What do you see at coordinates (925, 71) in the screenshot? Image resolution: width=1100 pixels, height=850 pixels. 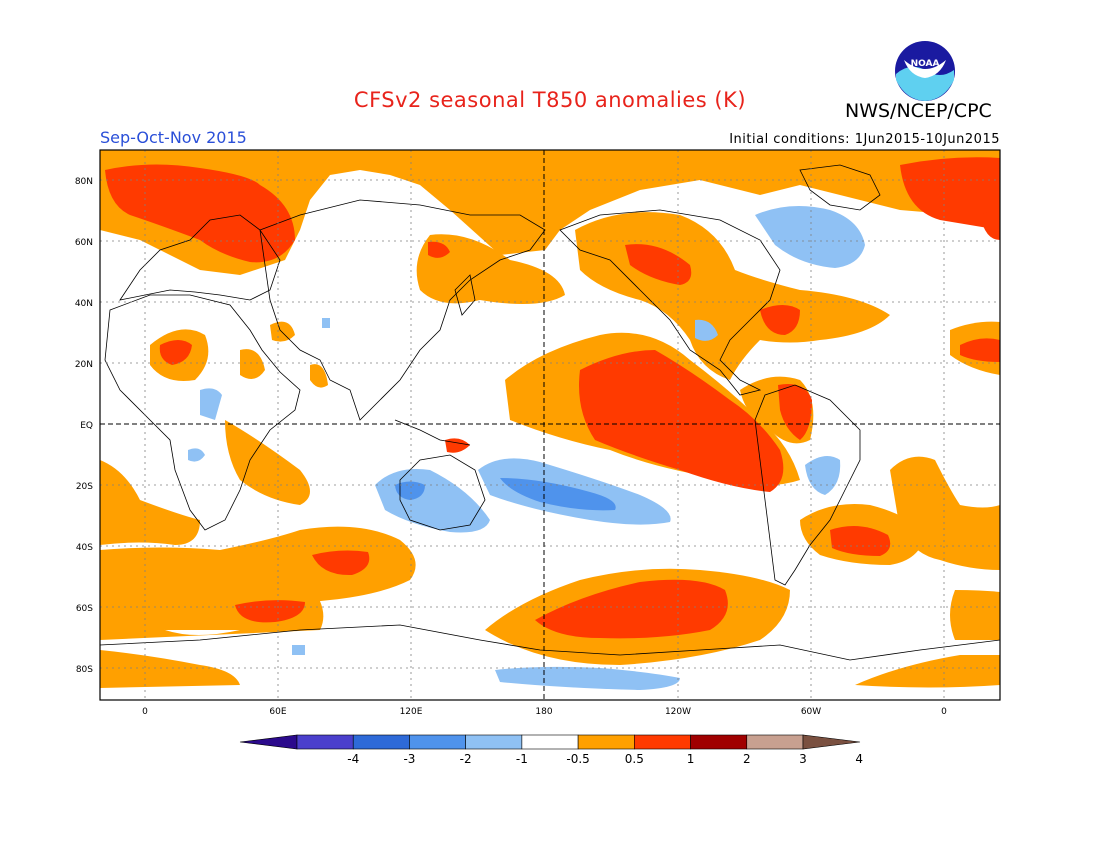 I see `noaa-logo-icon: NOAA` at bounding box center [925, 71].